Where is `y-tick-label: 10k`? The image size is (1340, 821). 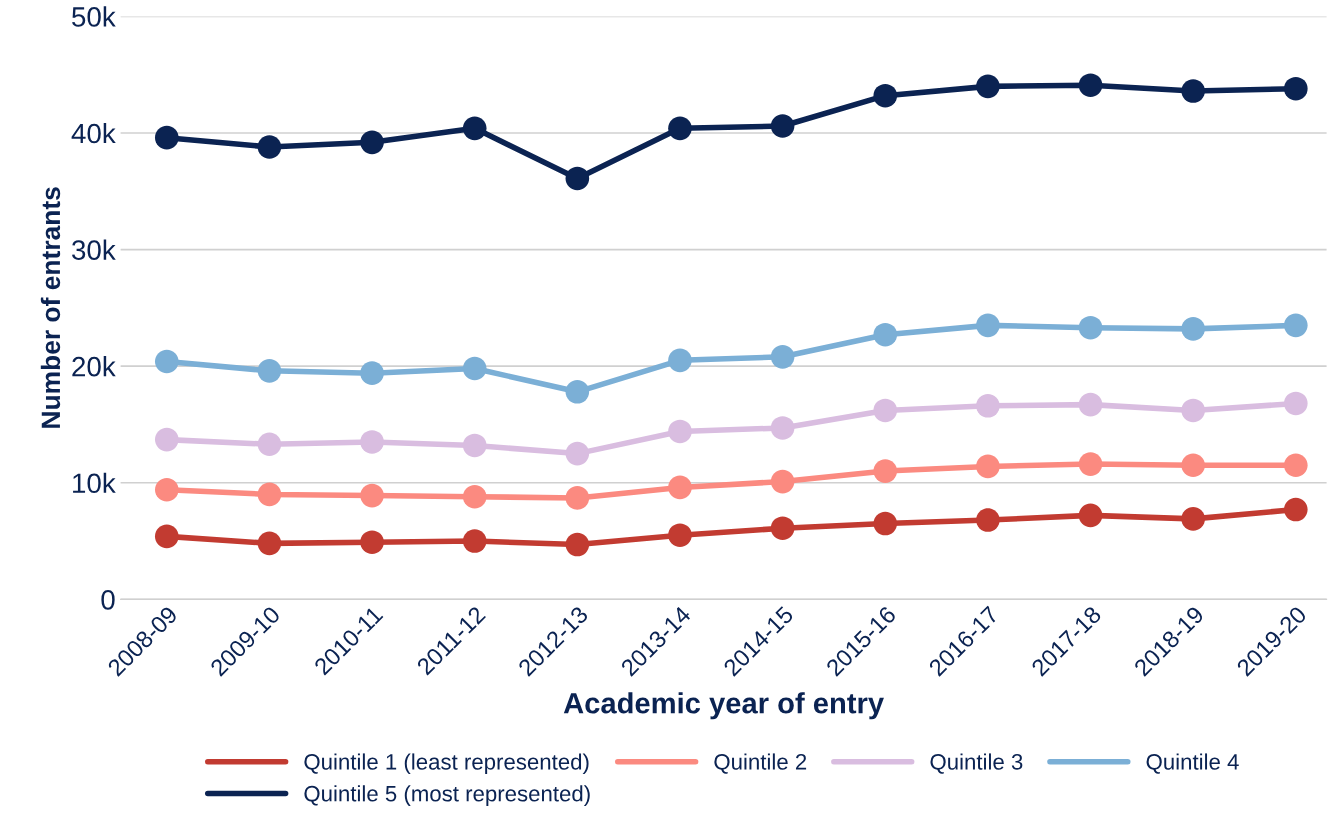 y-tick-label: 10k is located at coordinates (94, 483).